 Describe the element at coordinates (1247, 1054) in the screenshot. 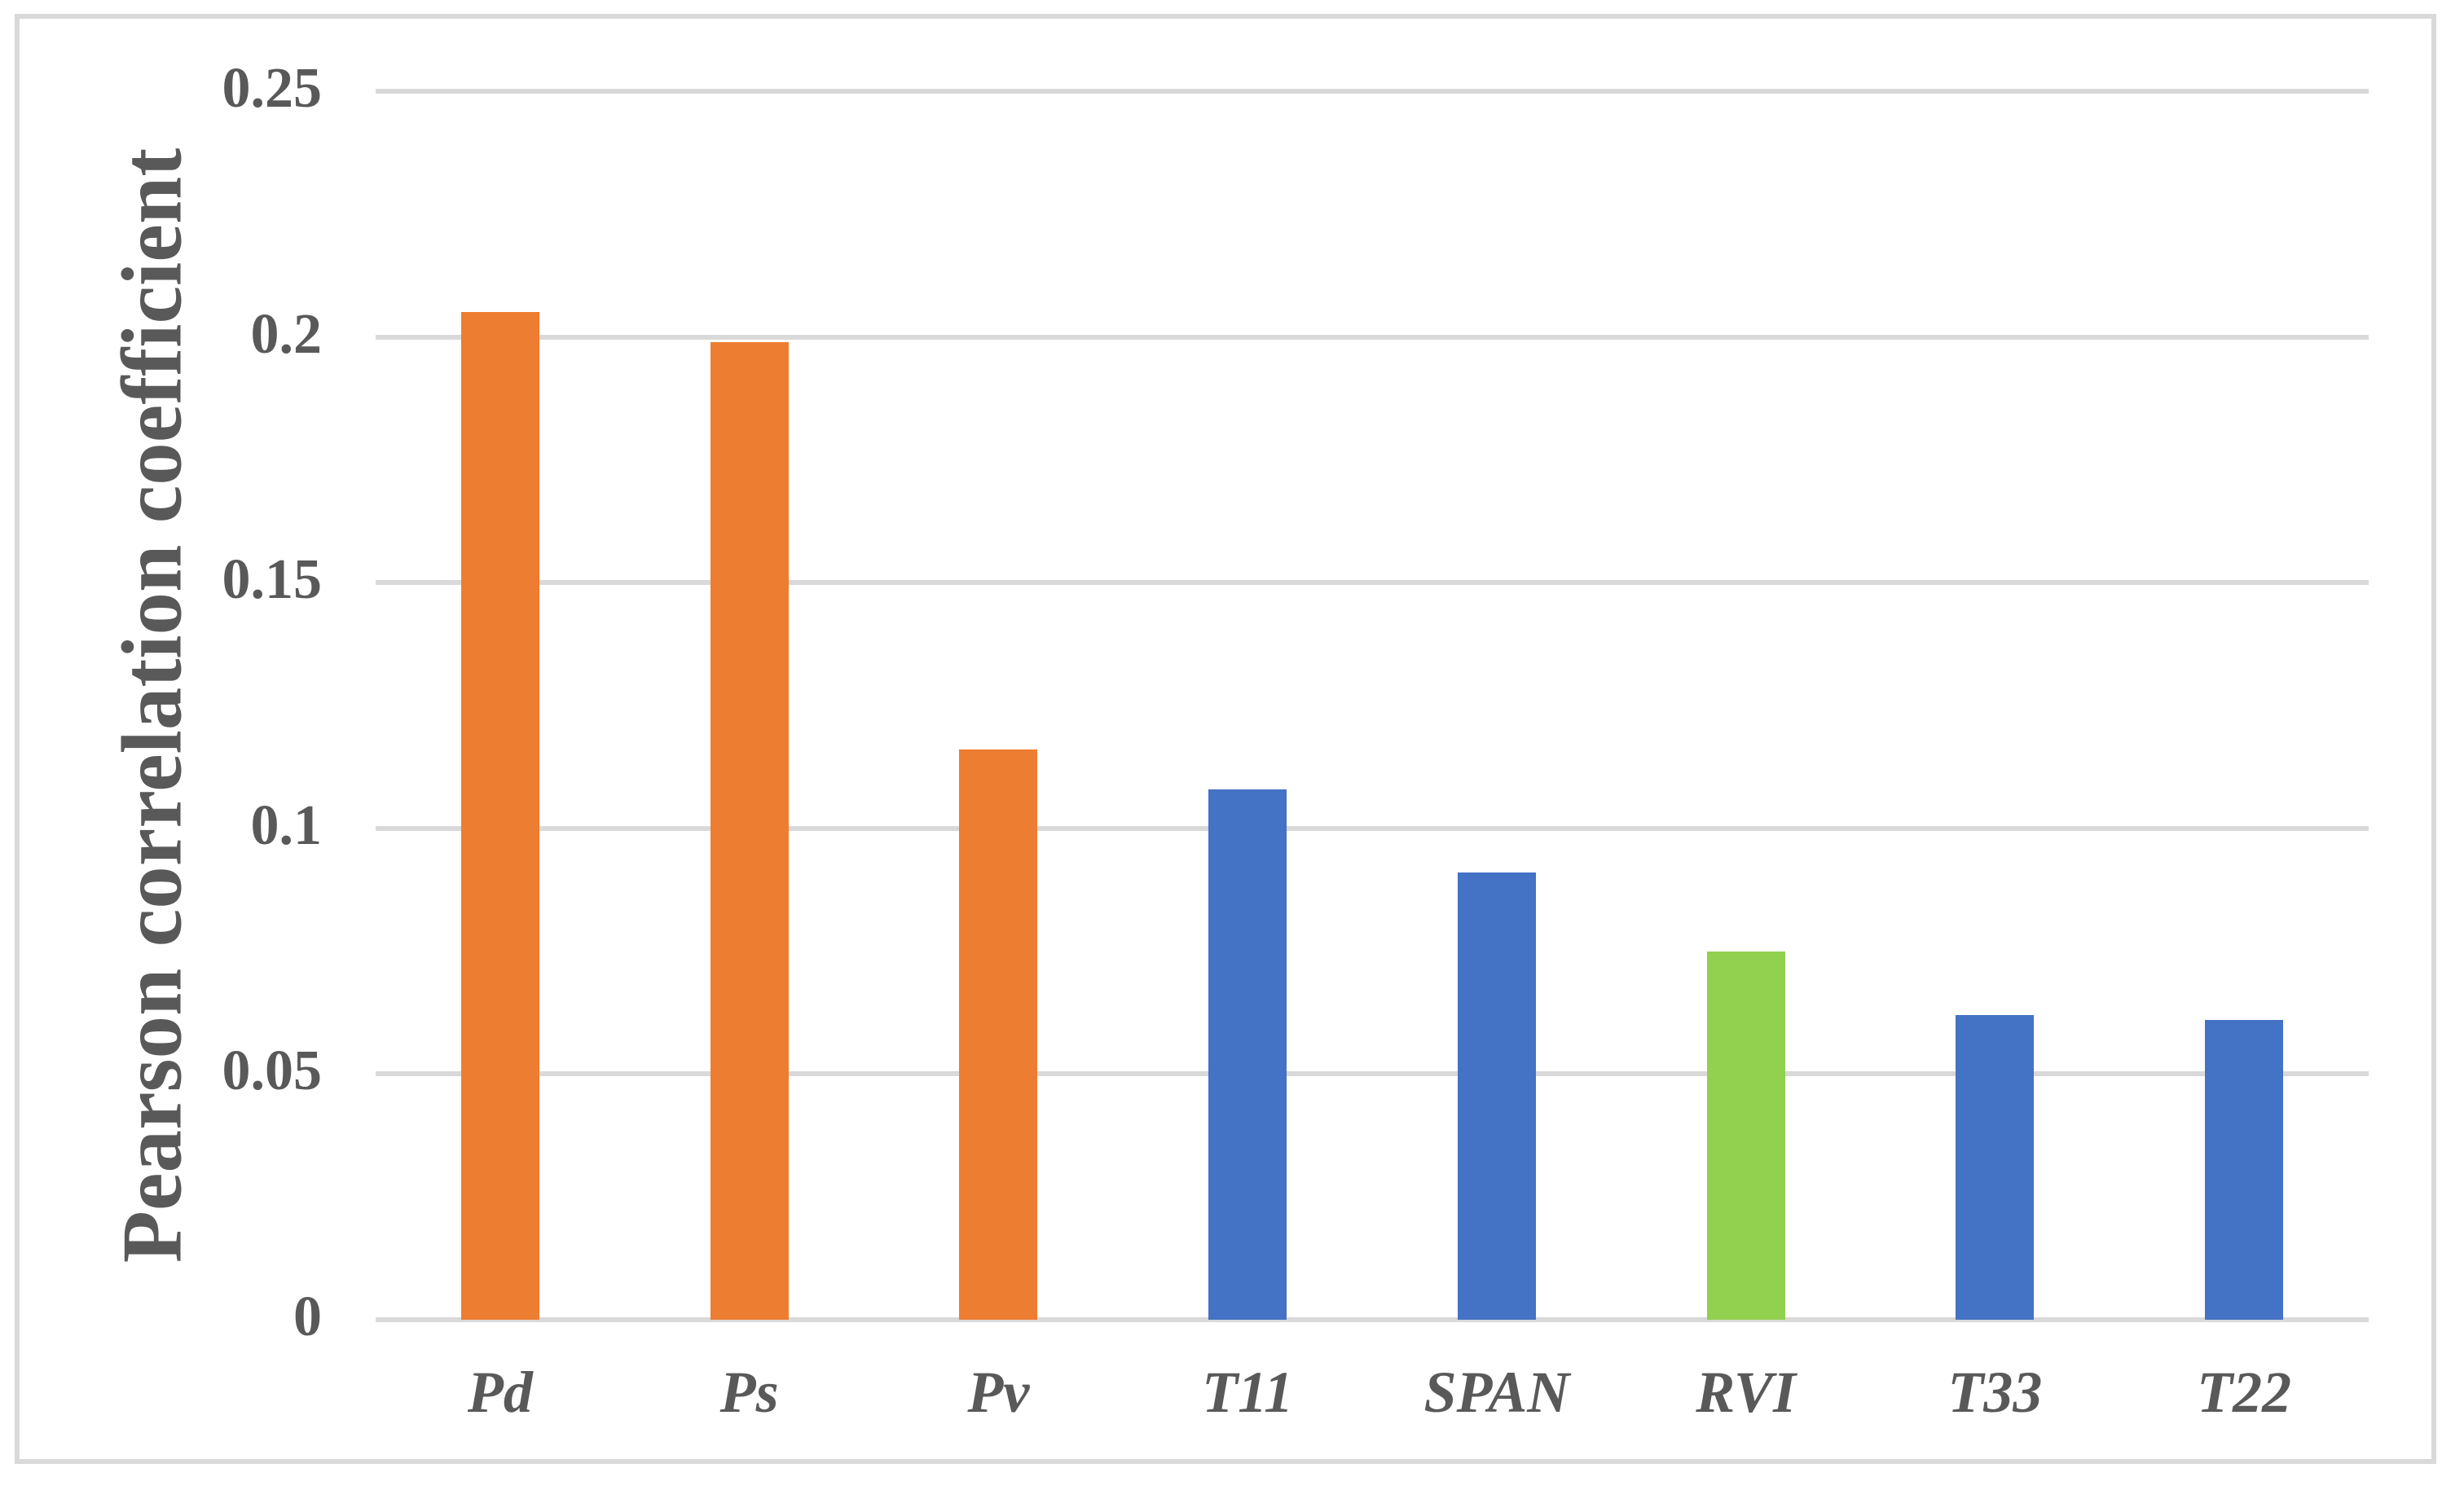

I see `bar-T11` at that location.